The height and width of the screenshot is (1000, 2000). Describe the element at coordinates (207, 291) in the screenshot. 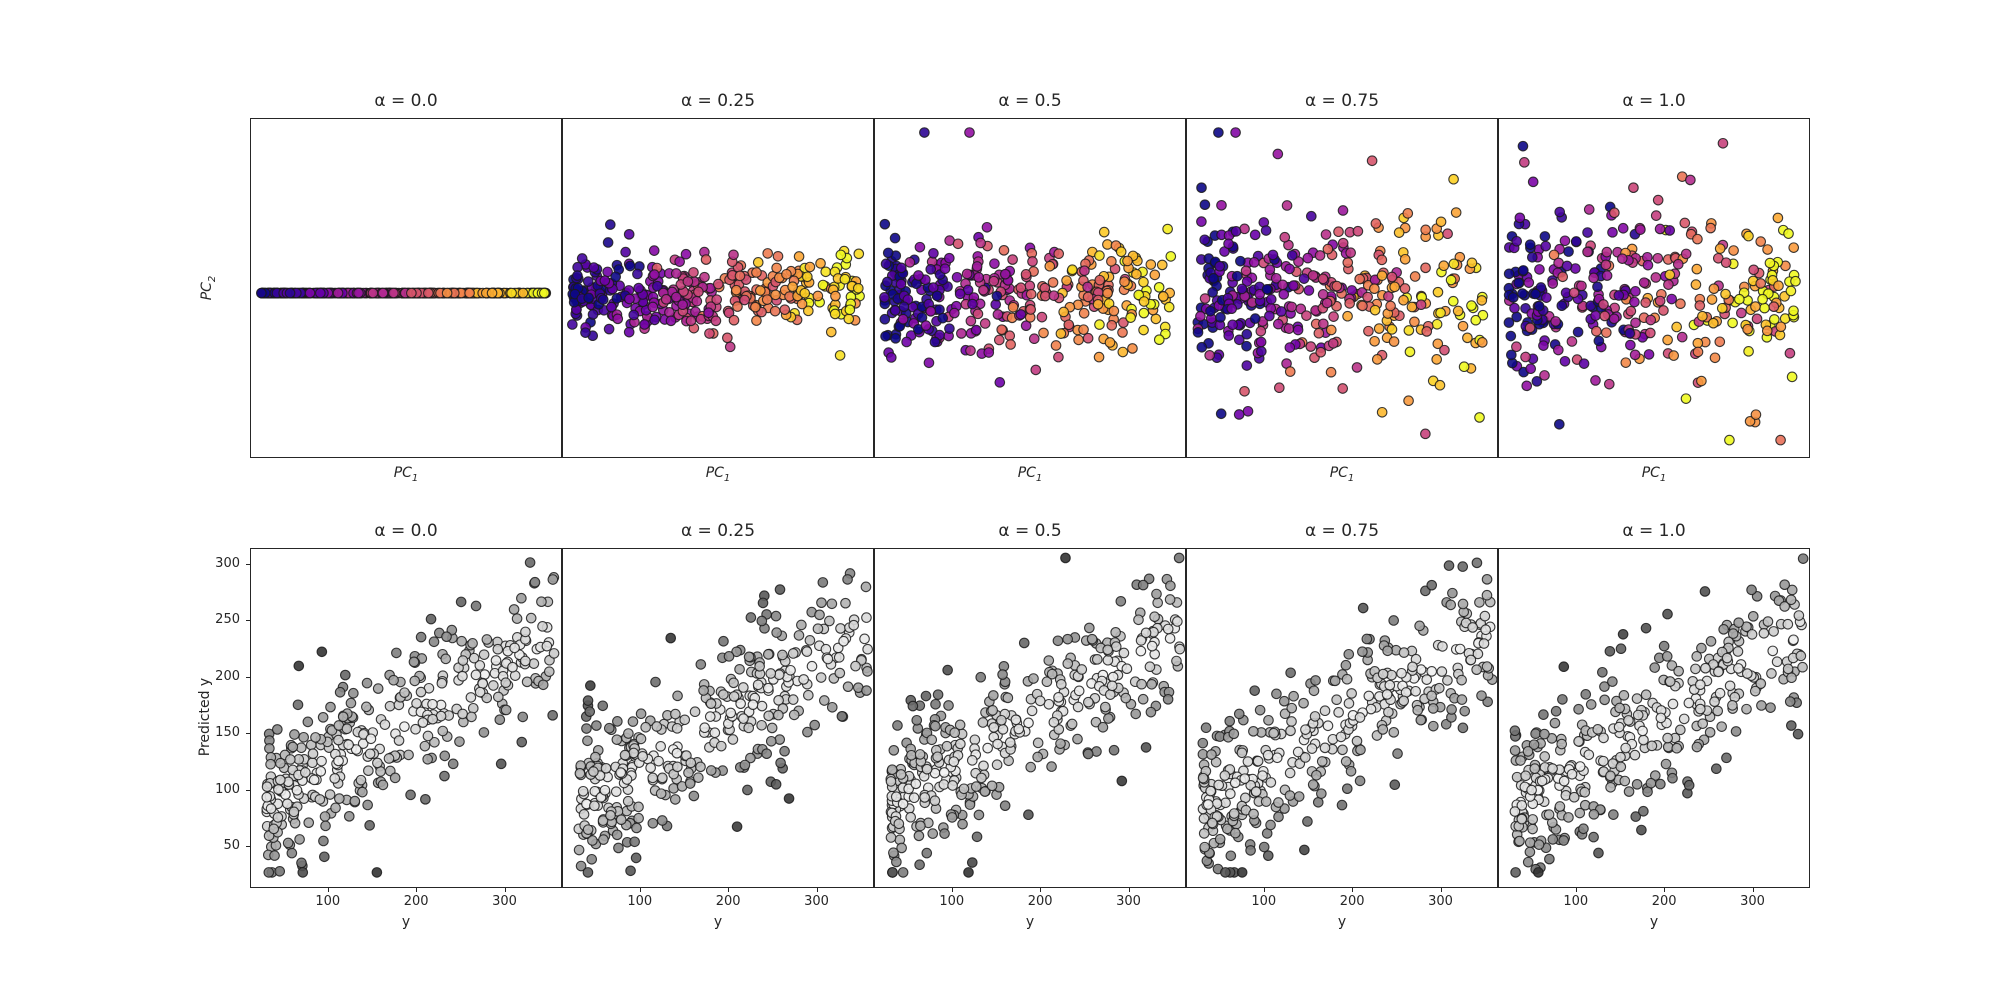

I see `pc2-axis-label-main: PC` at that location.